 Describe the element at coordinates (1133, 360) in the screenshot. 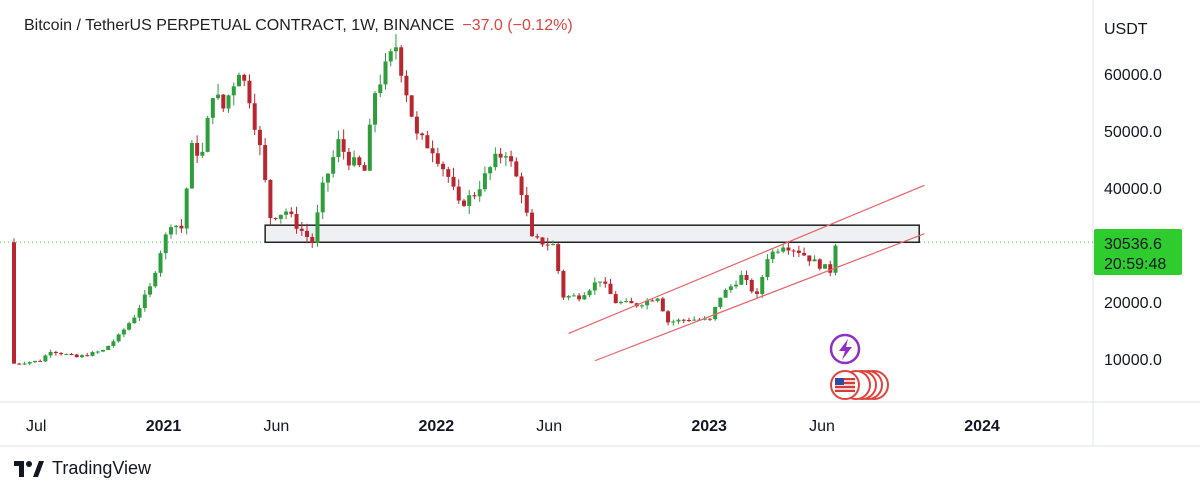

I see `y-tick-label: 10000.0` at that location.